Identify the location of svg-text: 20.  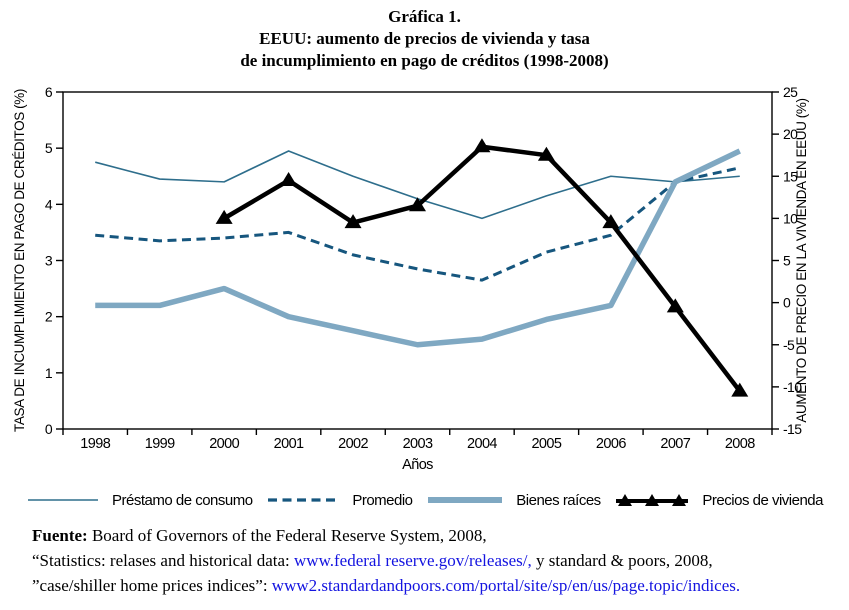
(790, 134).